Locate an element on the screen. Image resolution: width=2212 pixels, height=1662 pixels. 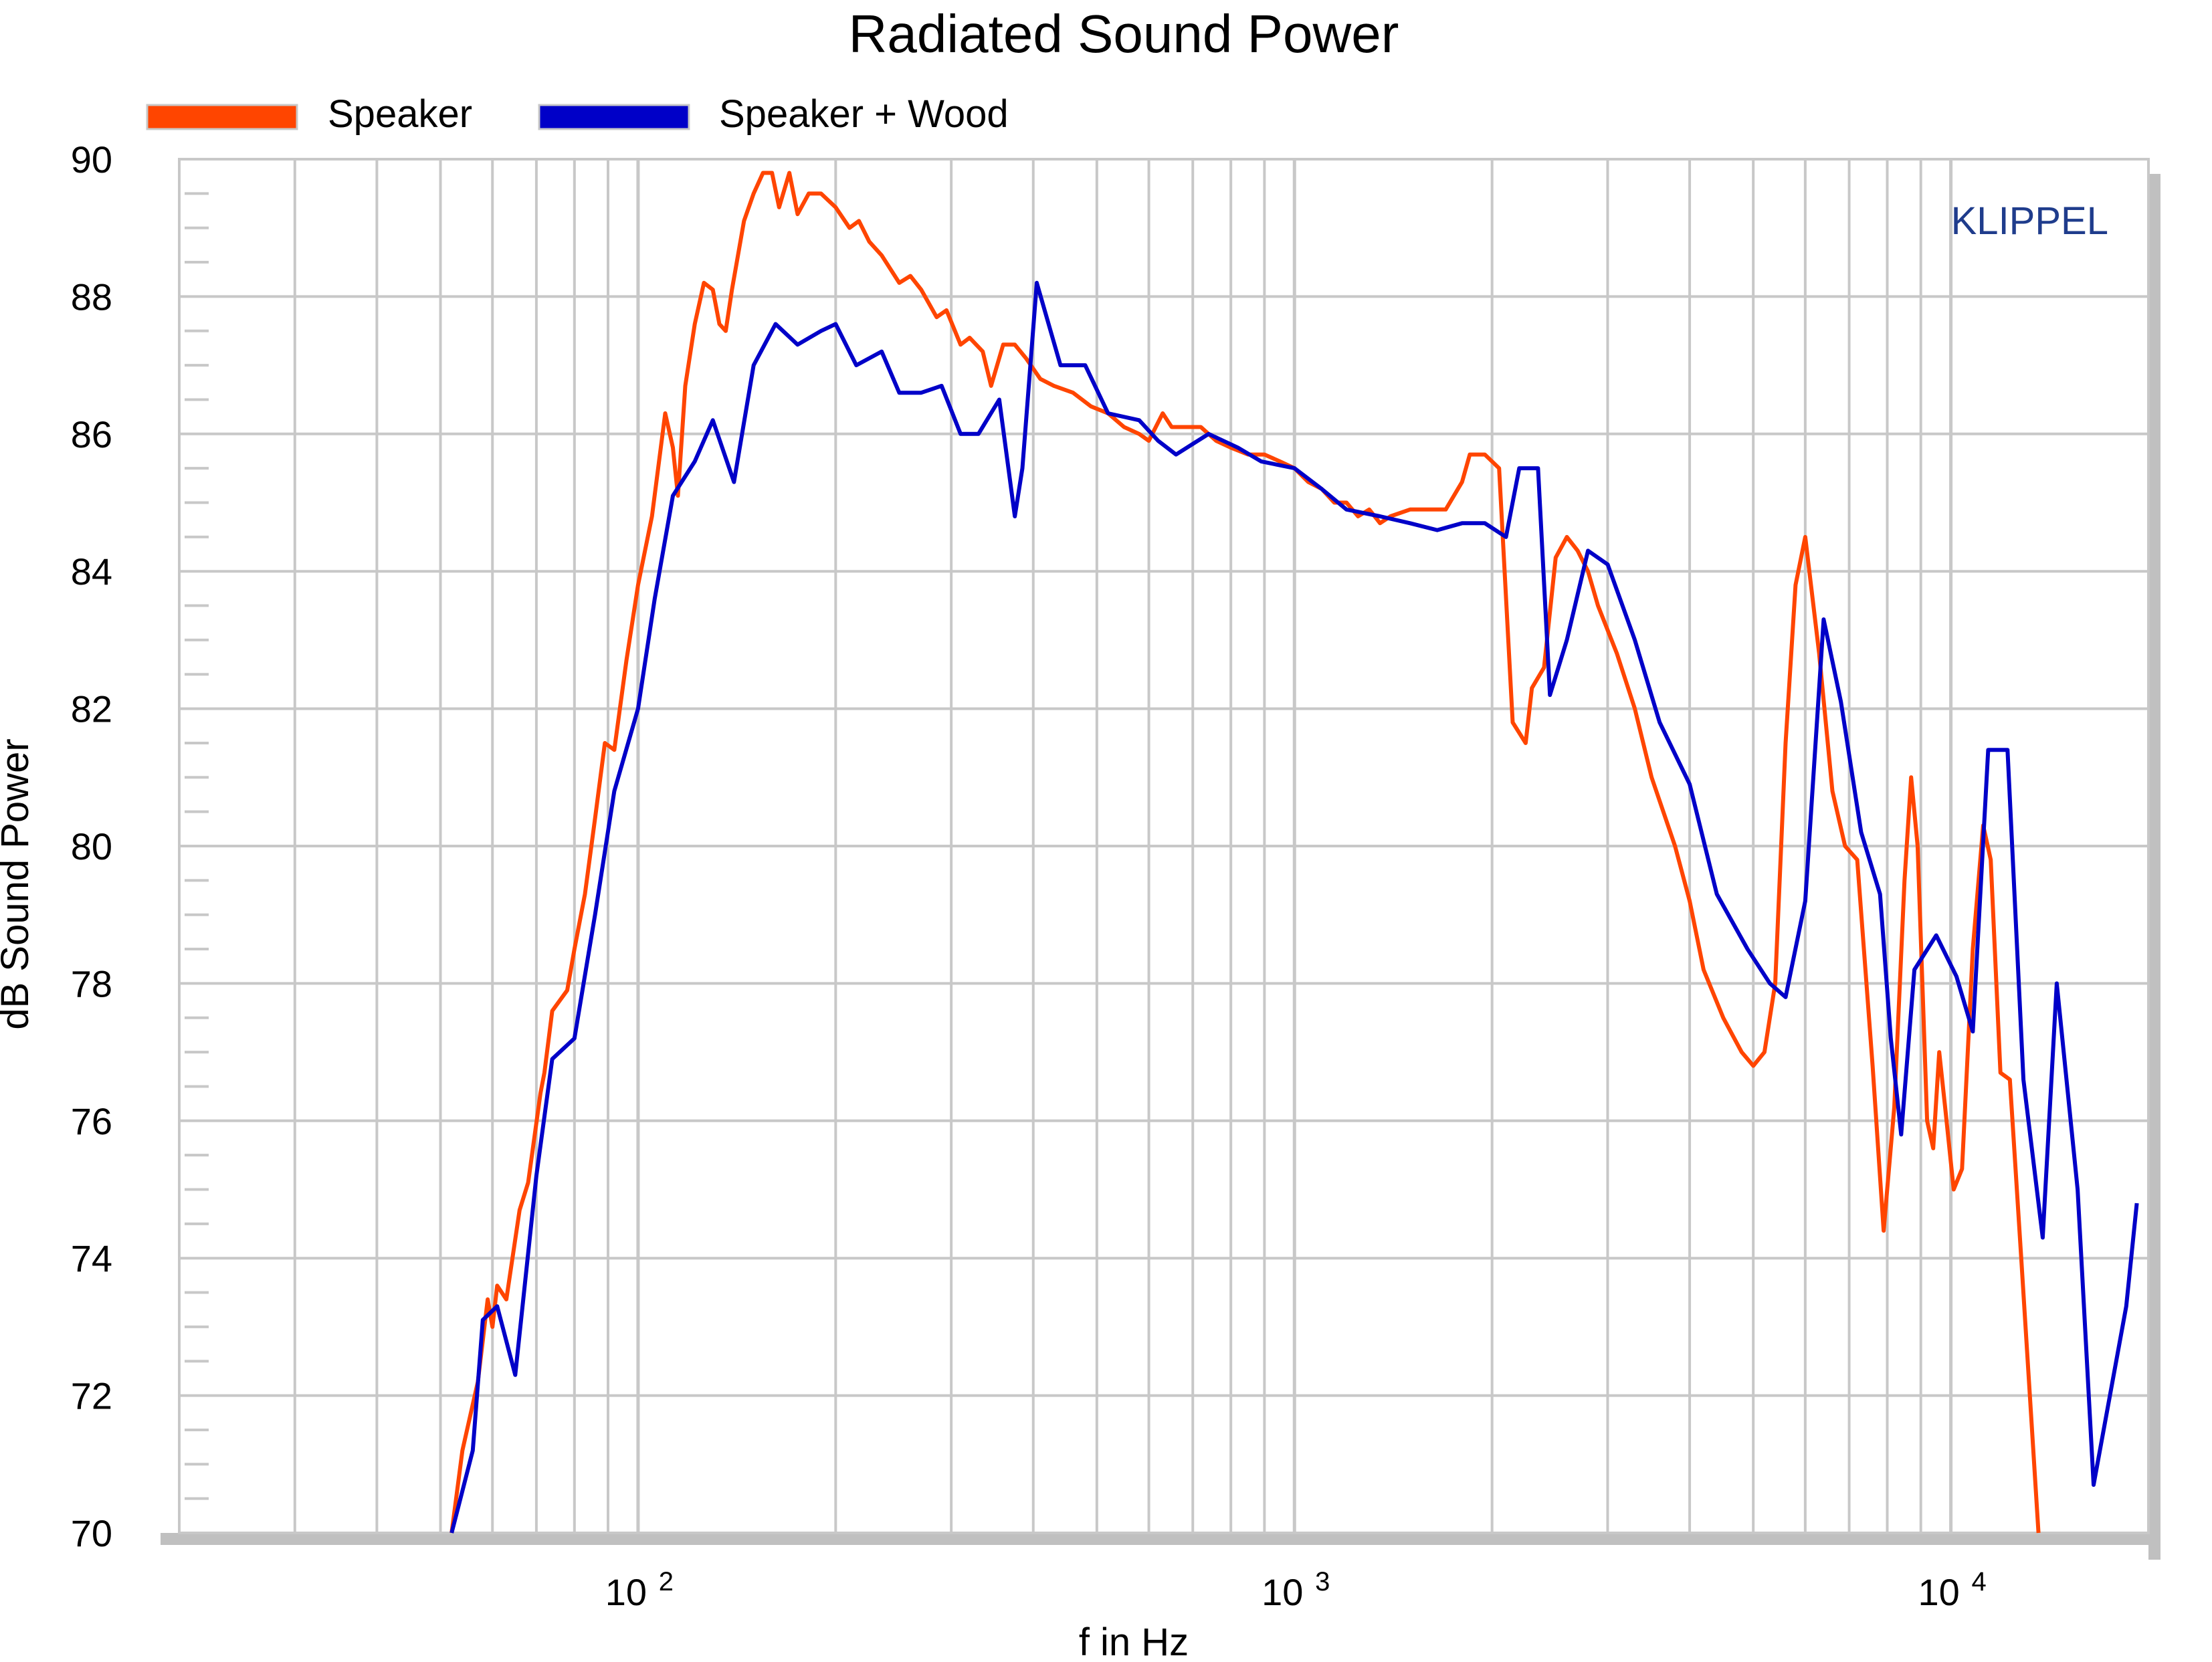
y-tick-label: 78 is located at coordinates (92, 984).